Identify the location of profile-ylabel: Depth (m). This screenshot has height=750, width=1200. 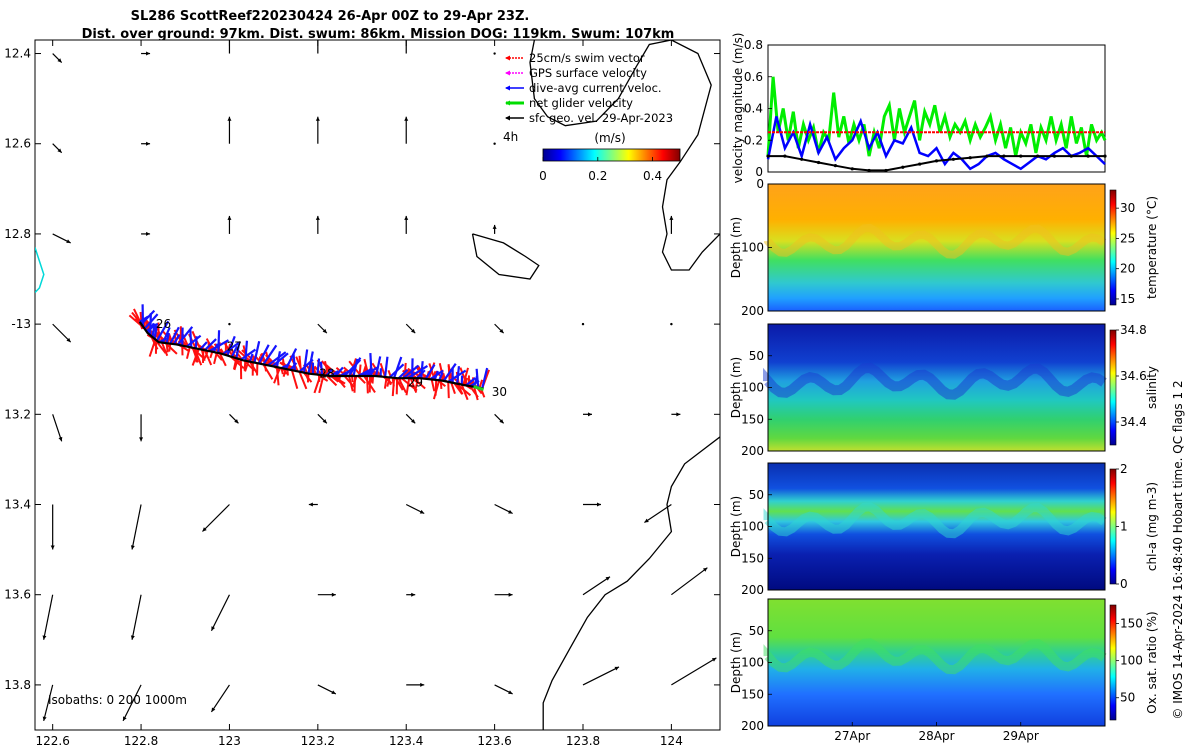
(736, 526).